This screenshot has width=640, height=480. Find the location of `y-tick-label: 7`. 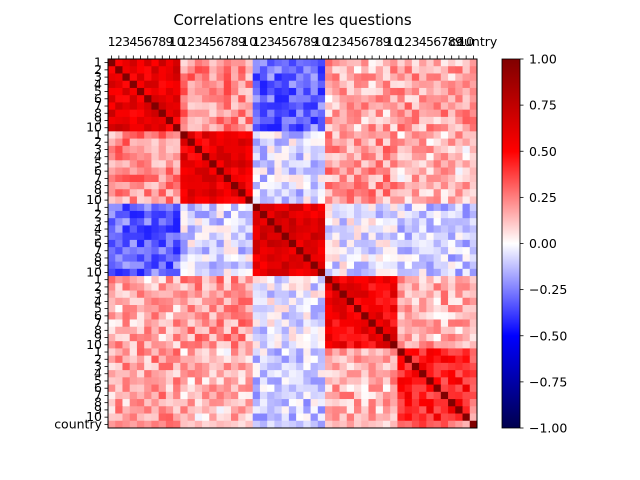

y-tick-label: 7 is located at coordinates (98, 322).